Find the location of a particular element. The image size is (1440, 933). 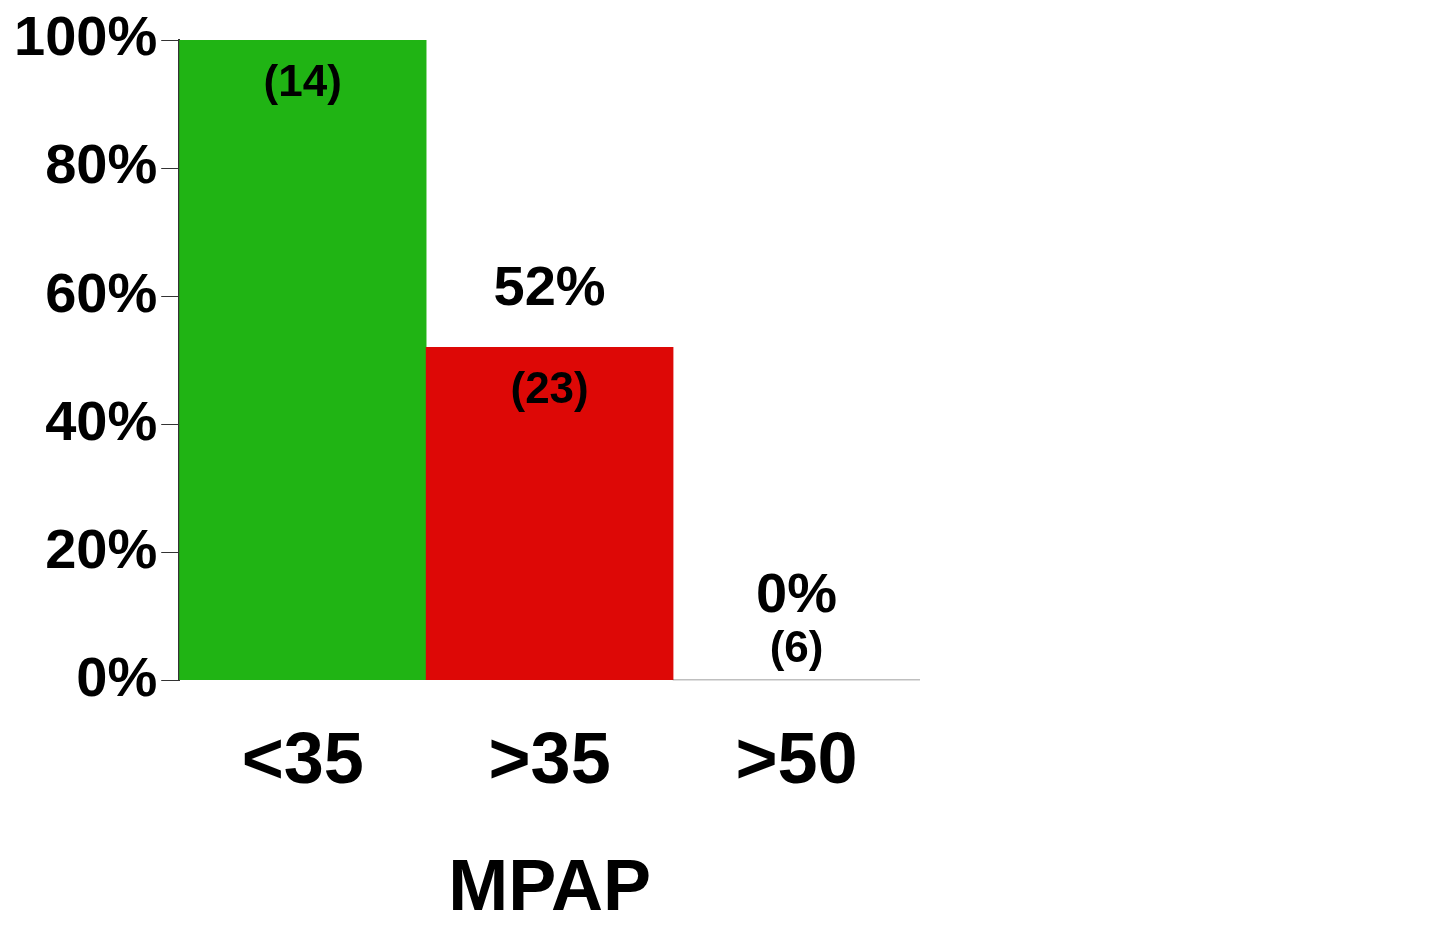

y-tick-label: 100% is located at coordinates (85, 36).